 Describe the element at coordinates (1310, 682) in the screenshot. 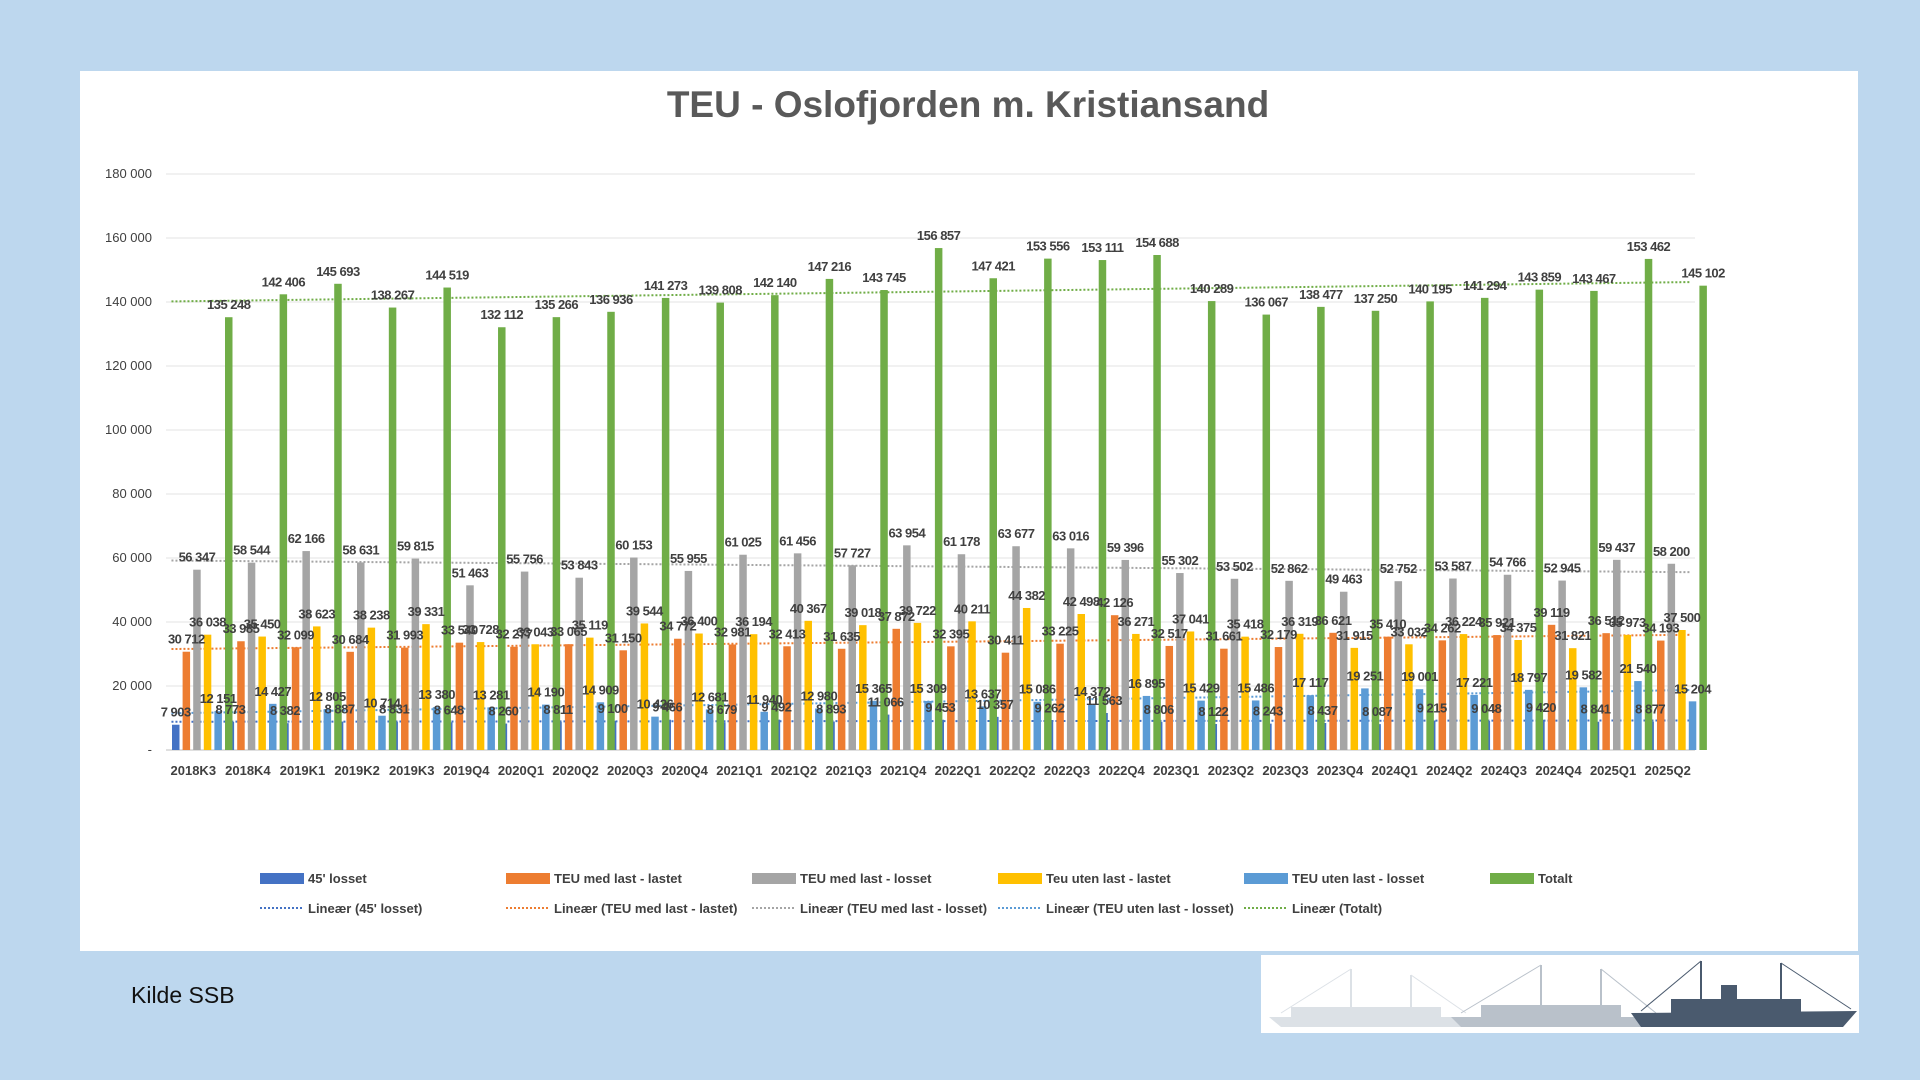

I see `data-label: 17 117` at that location.